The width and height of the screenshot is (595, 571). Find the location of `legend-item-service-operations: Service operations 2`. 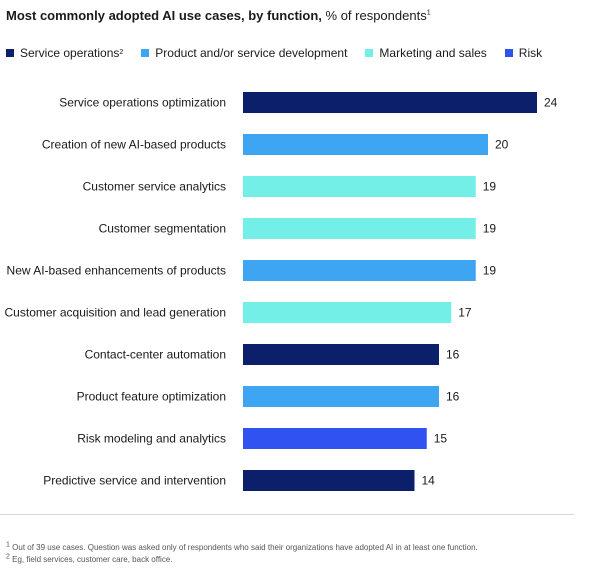

legend-item-service-operations: Service operations 2 is located at coordinates (64, 53).